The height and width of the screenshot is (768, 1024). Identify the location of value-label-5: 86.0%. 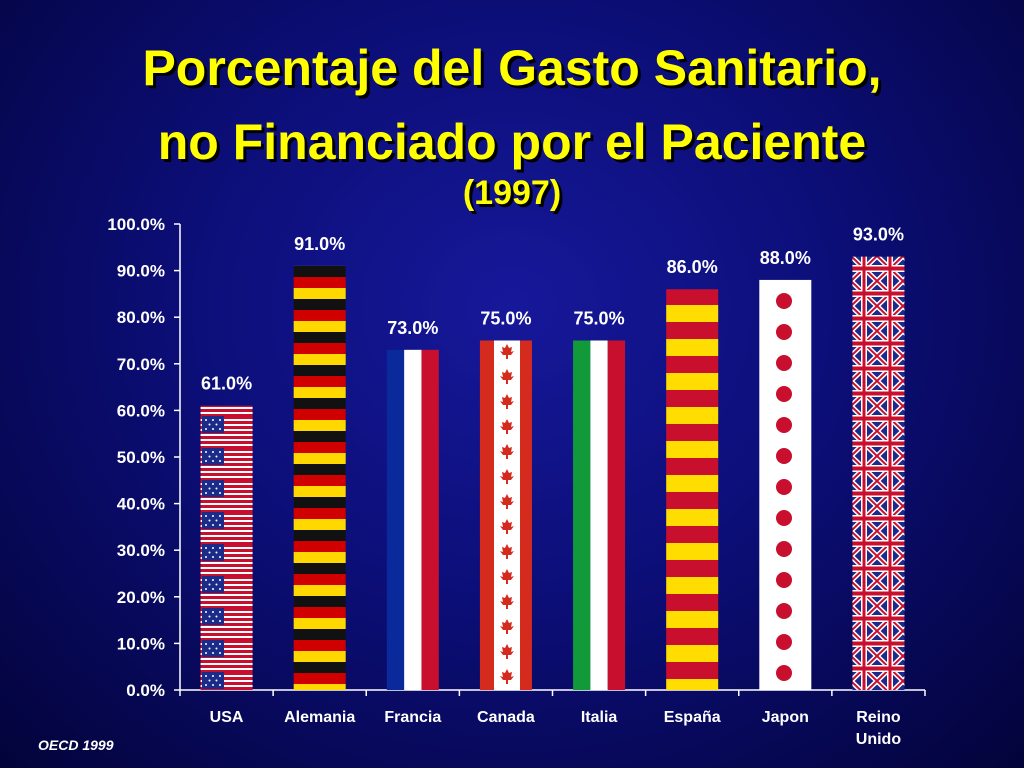
(692, 267).